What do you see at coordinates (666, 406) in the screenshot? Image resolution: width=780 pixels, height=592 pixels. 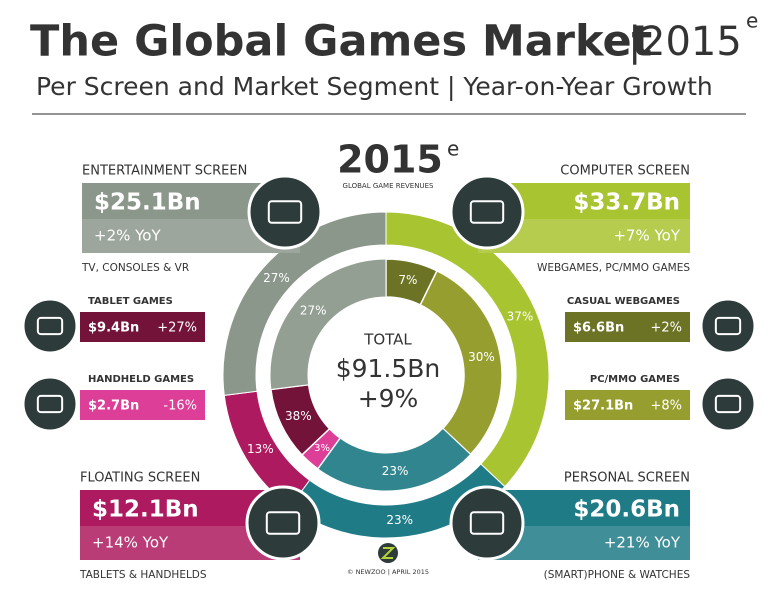 I see `sub-growth: +8%` at bounding box center [666, 406].